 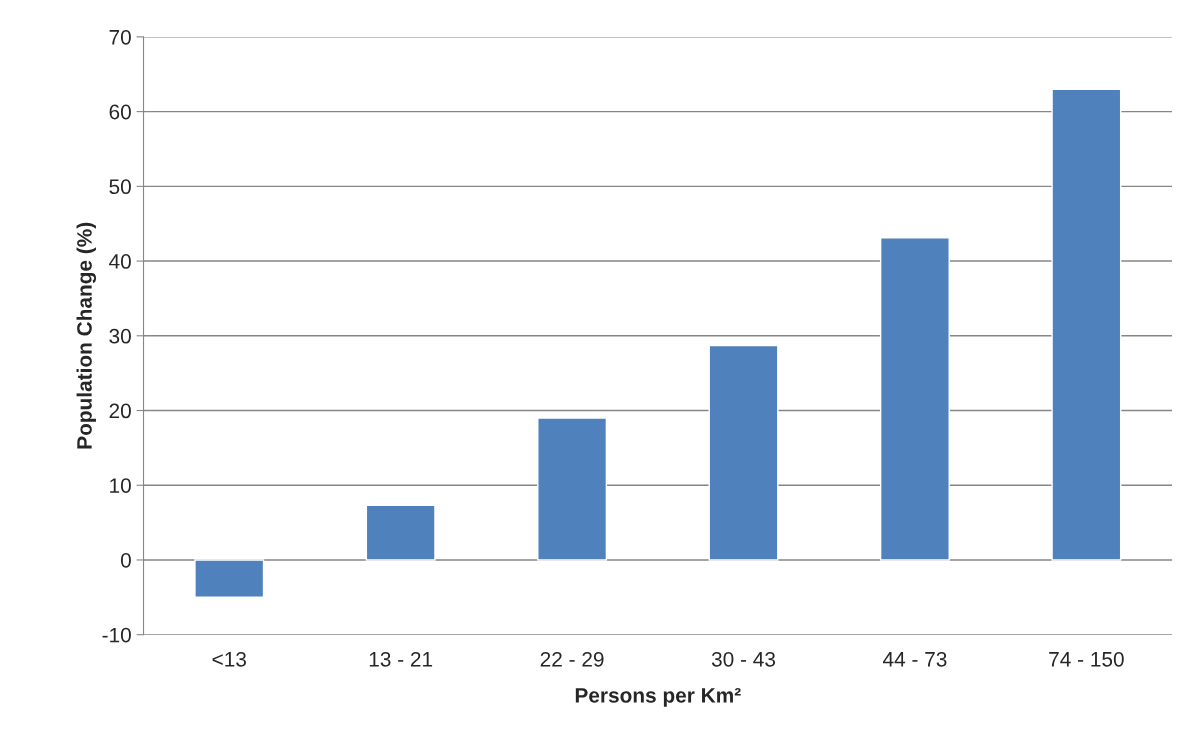 What do you see at coordinates (125, 560) in the screenshot?
I see `y-tick-label: 0` at bounding box center [125, 560].